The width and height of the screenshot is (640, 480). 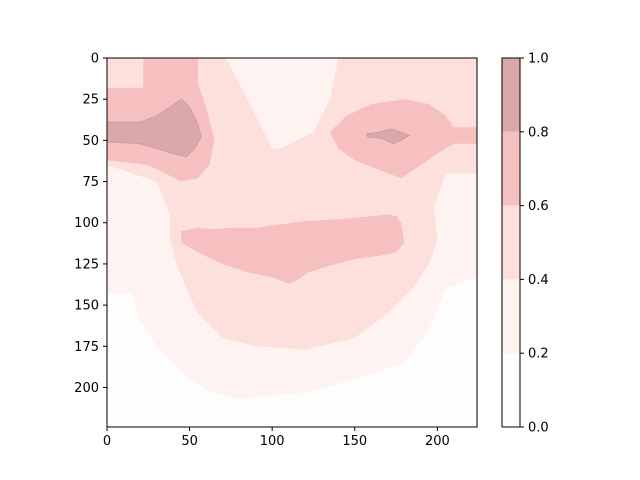 What do you see at coordinates (437, 441) in the screenshot?
I see `x-tick-label: 200` at bounding box center [437, 441].